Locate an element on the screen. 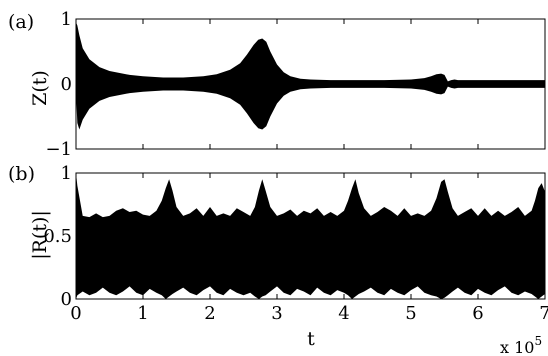 The width and height of the screenshot is (548, 356). panel-b-x-tick-label: 4 is located at coordinates (343, 313).